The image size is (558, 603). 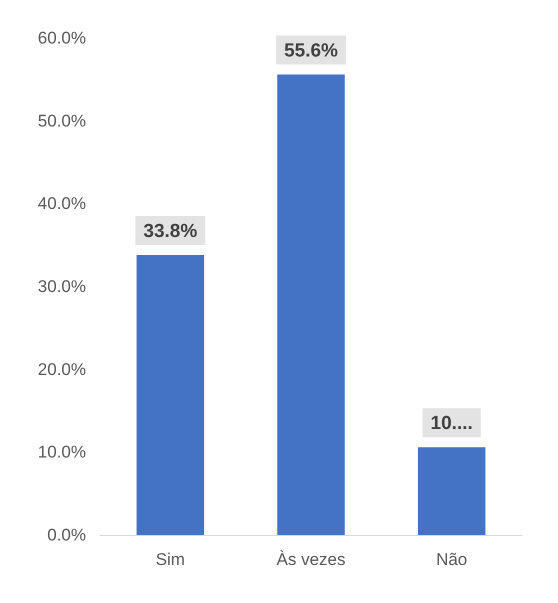 I want to click on y-tick-label: 10.0%, so click(x=62, y=452).